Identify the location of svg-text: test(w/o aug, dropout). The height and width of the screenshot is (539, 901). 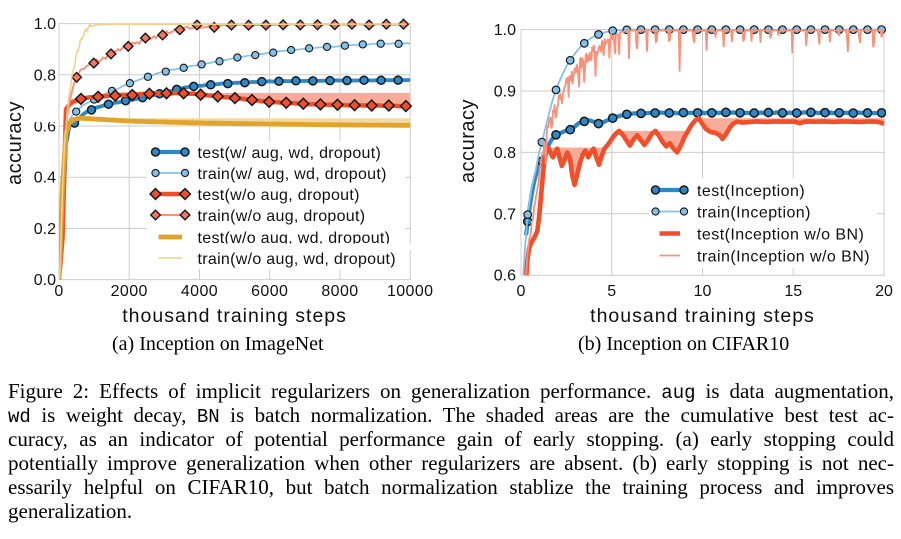
(279, 195).